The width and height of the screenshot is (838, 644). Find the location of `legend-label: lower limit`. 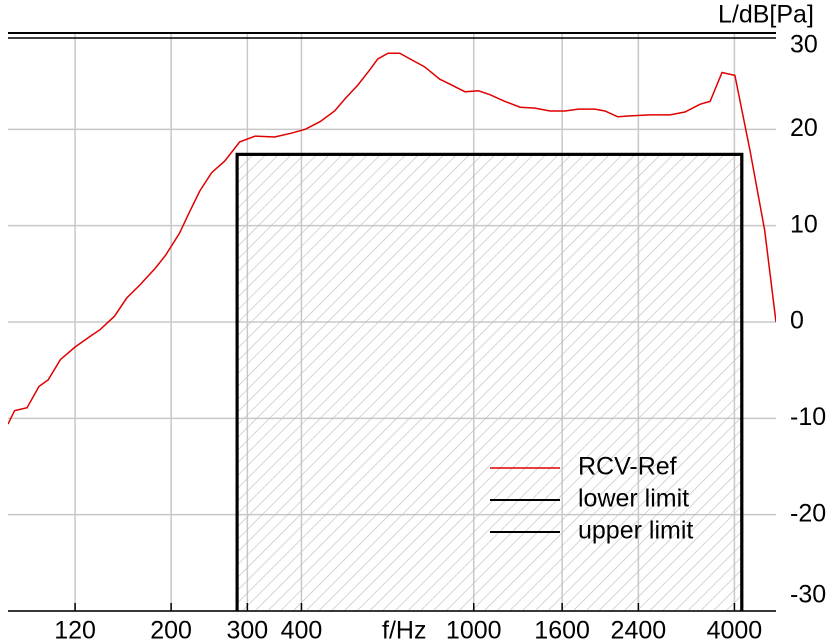

legend-label: lower limit is located at coordinates (633, 499).